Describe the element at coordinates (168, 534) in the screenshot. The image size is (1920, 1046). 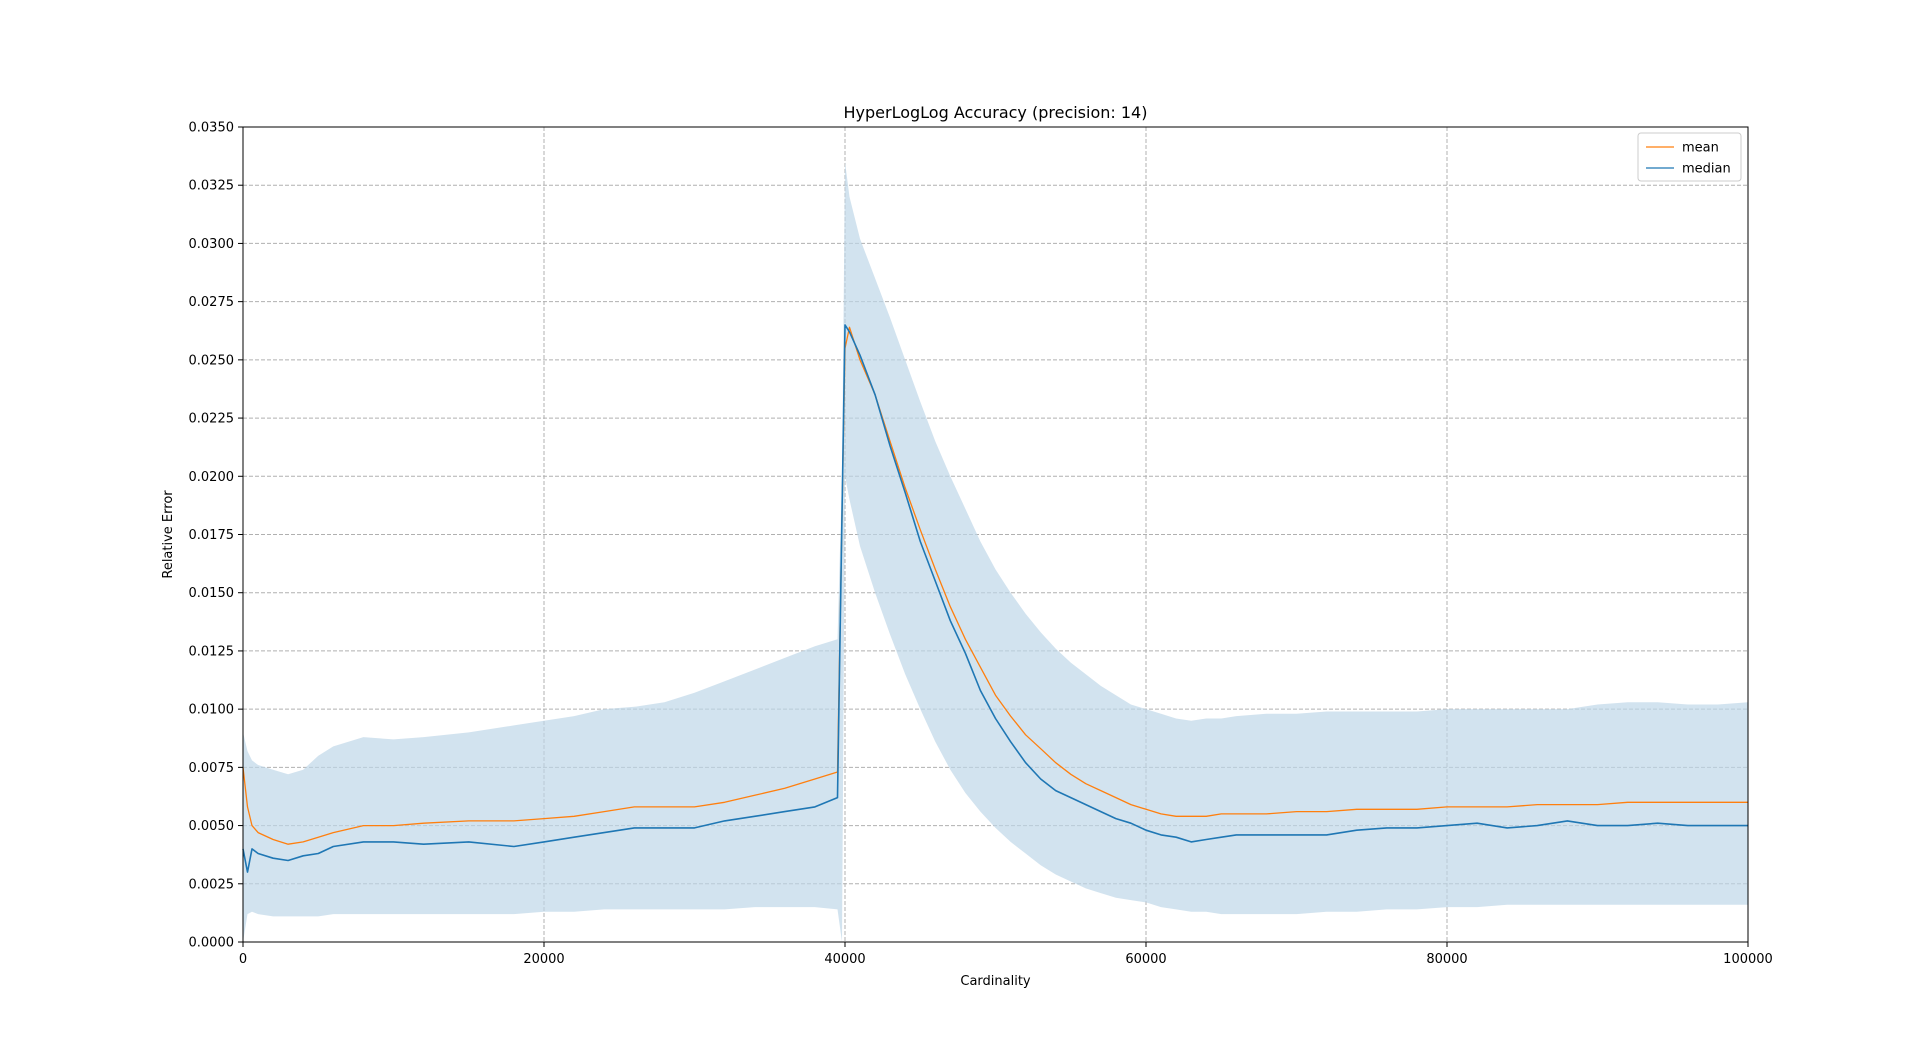
I see `y-axis-label: Relative Error` at that location.